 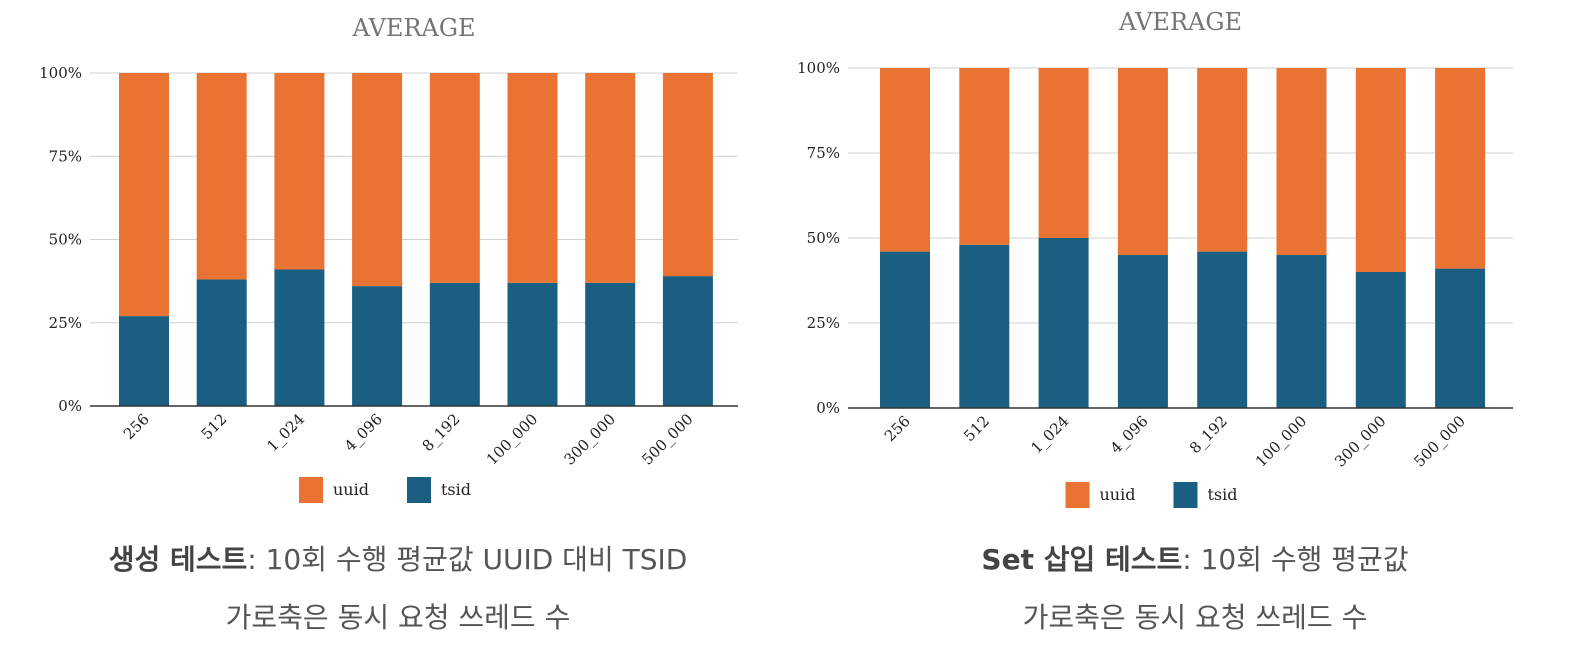 I want to click on caption-line-1: Set 삽입 테스트: 10회 수행 평균값, so click(x=1195, y=558).